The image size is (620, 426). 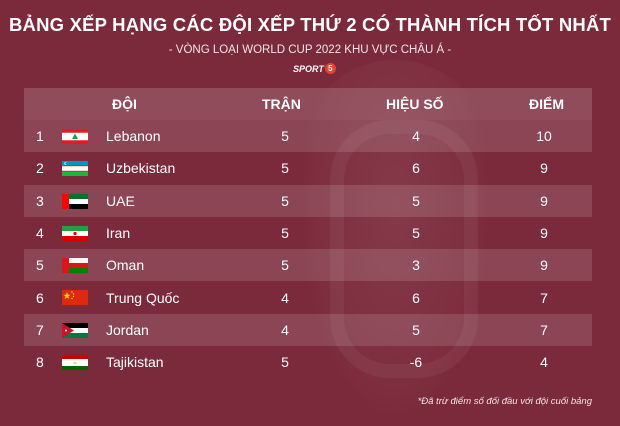 I want to click on team-name: Tajikistan, so click(x=135, y=362).